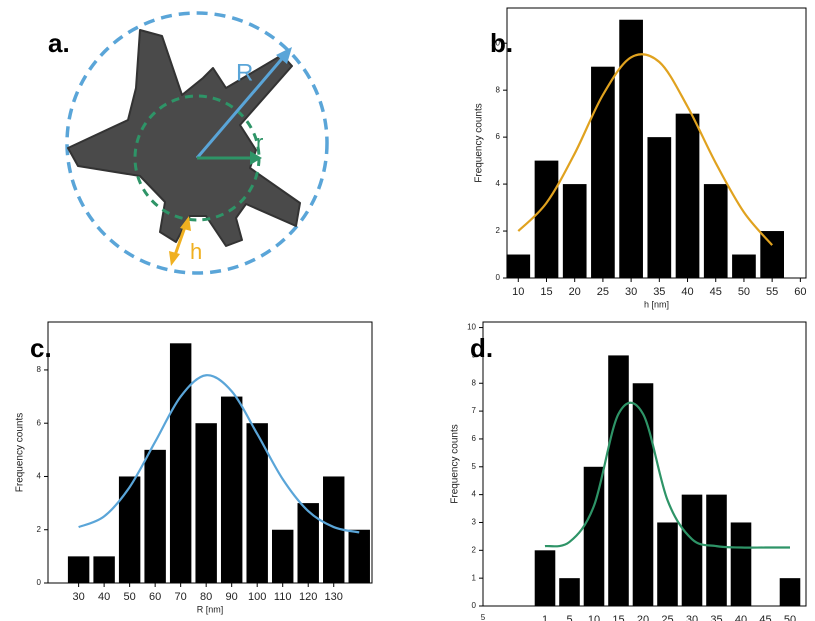 This screenshot has width=815, height=621. What do you see at coordinates (772, 292) in the screenshot?
I see `x-tick-label: 55` at bounding box center [772, 292].